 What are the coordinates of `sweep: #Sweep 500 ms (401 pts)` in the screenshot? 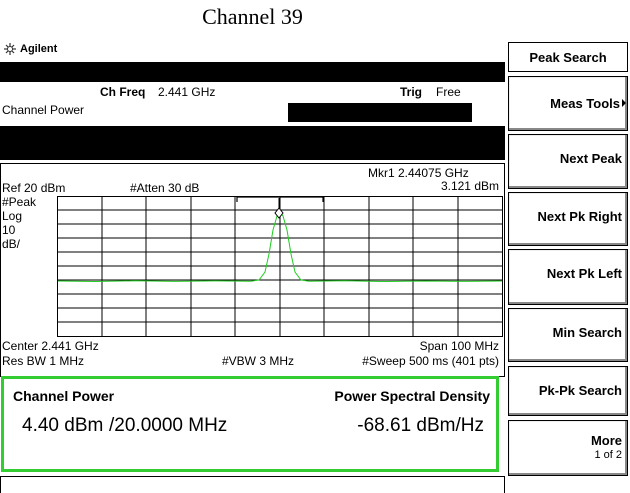 It's located at (430, 361).